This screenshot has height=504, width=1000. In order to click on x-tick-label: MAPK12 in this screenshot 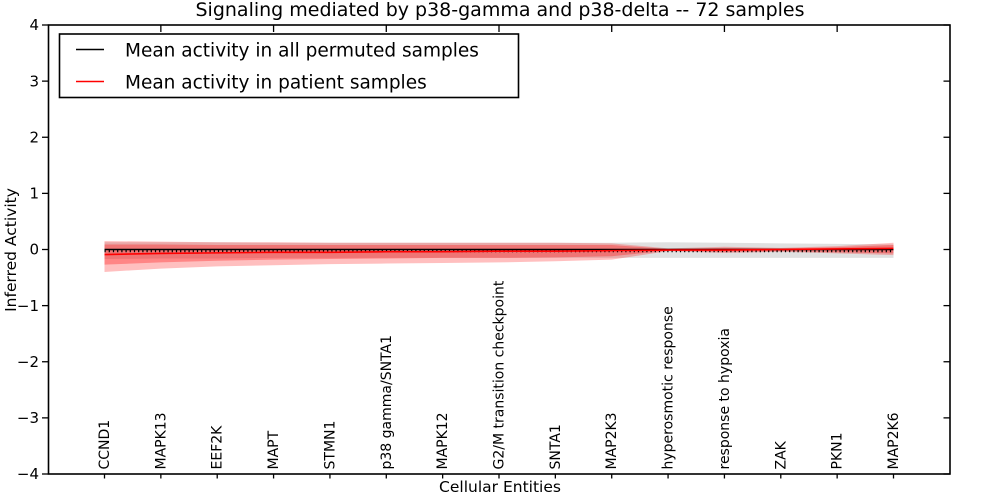, I will do `click(443, 440)`.